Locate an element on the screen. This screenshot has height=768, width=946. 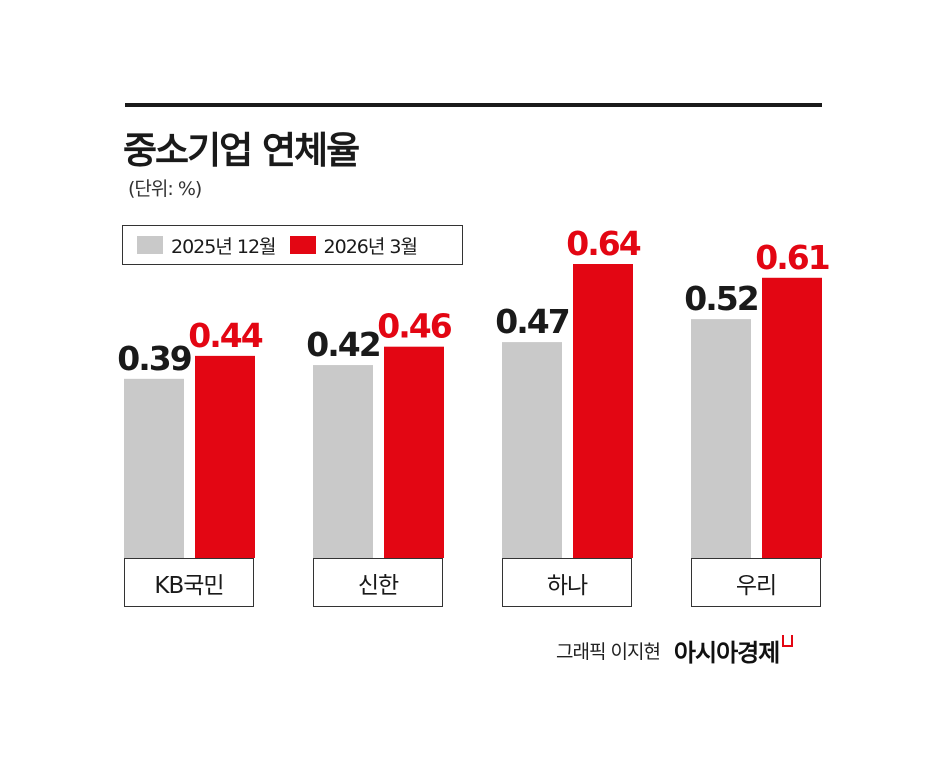
legend-swatch-red is located at coordinates (302, 245).